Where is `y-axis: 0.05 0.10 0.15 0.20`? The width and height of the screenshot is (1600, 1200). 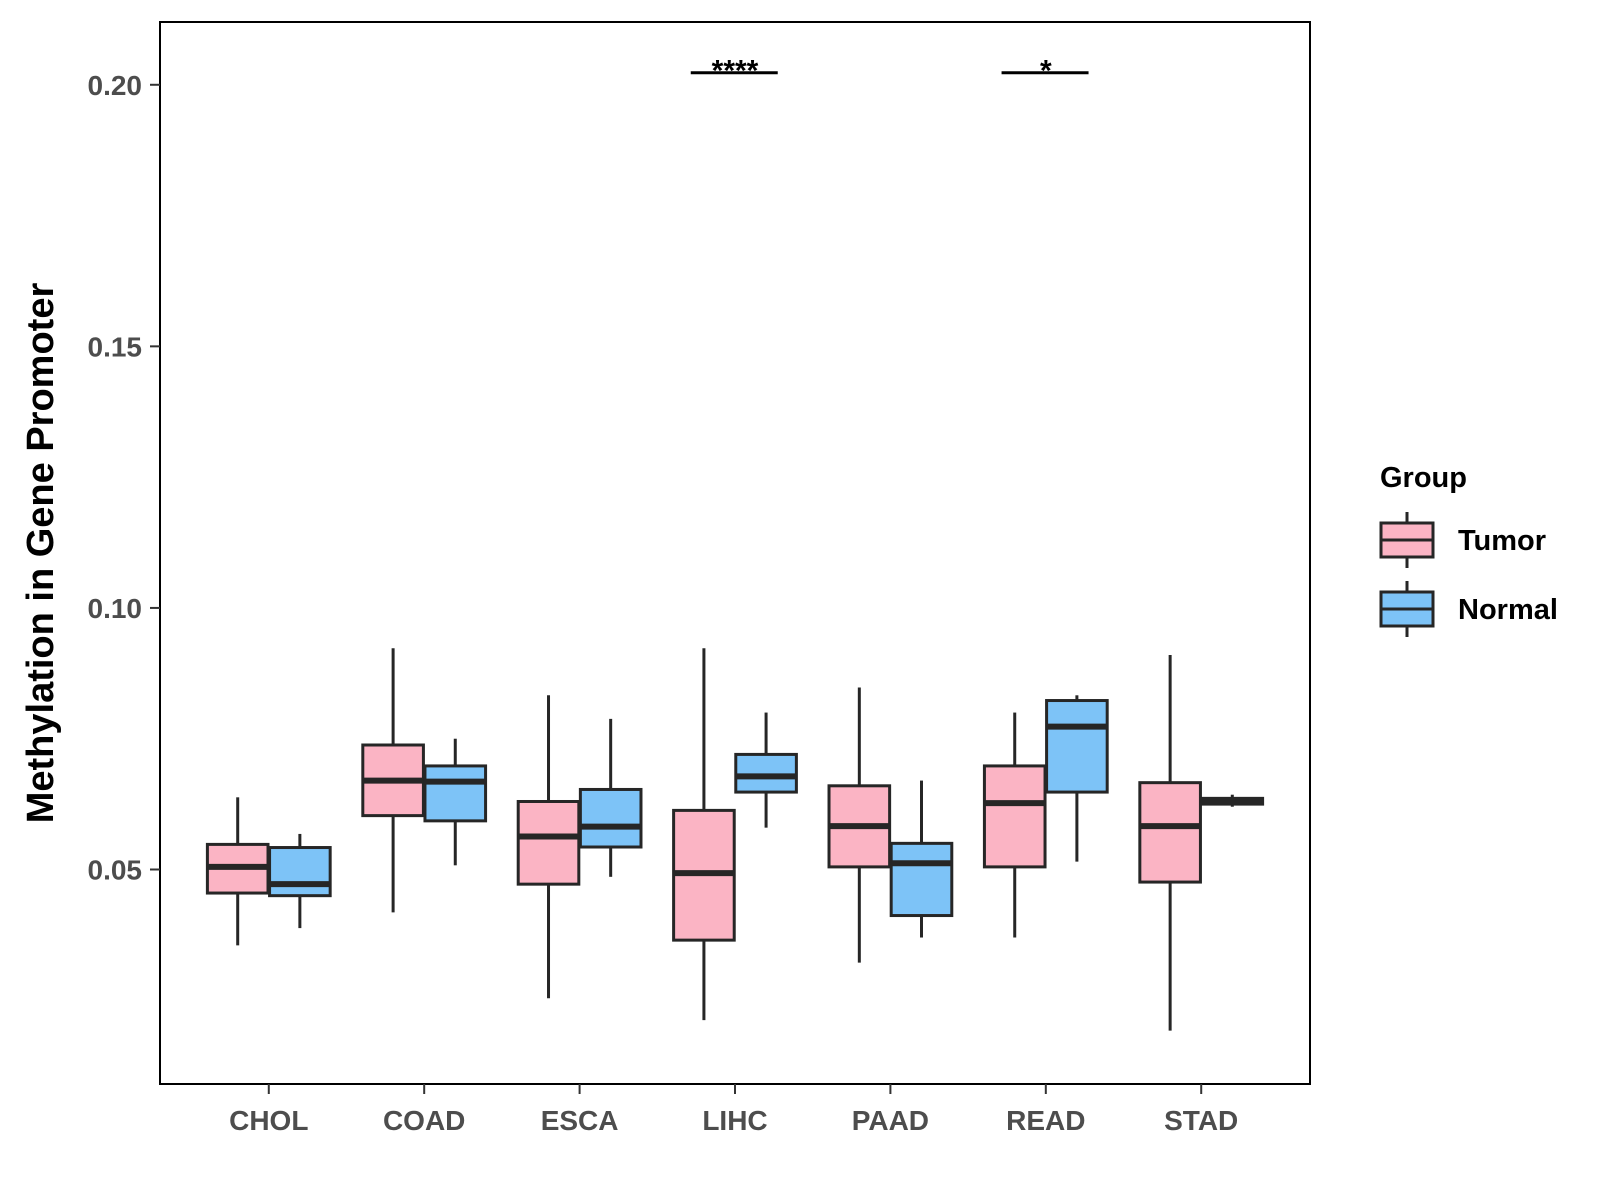
y-axis: 0.05 0.10 0.15 0.20 is located at coordinates (124, 478).